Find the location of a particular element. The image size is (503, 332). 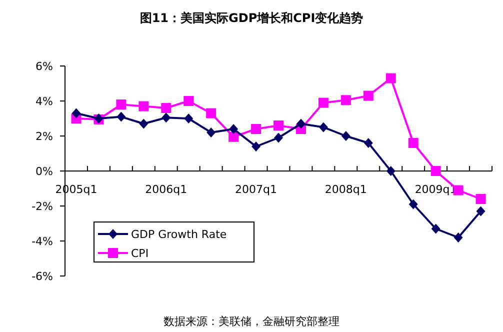

y-tick-label: 6% is located at coordinates (44, 66).